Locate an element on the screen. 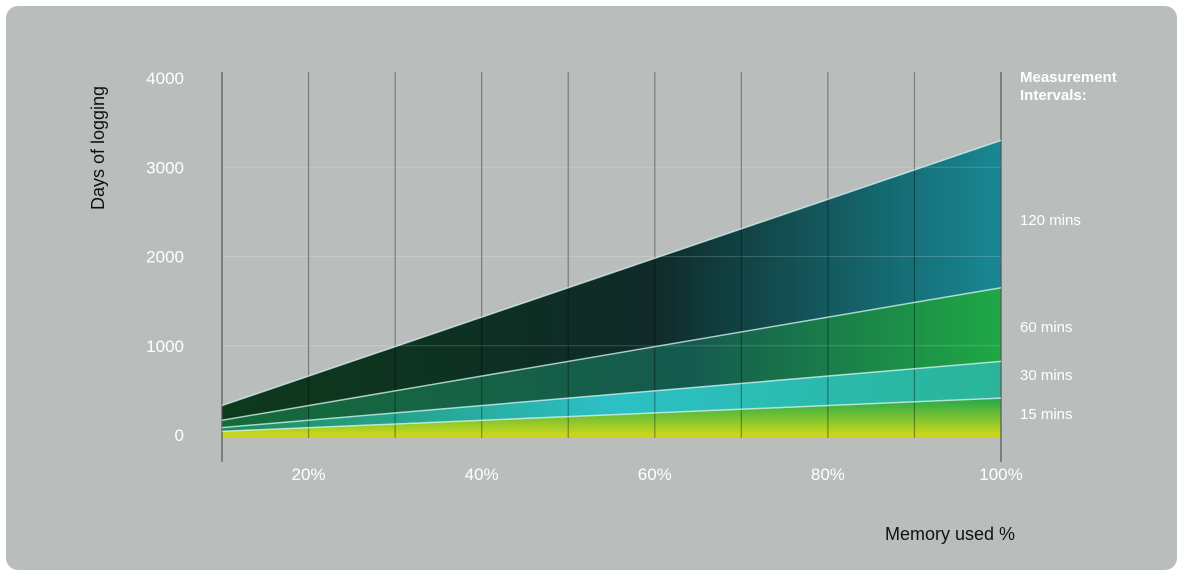  legend-title-line-2: Intervals: is located at coordinates (1053, 95).